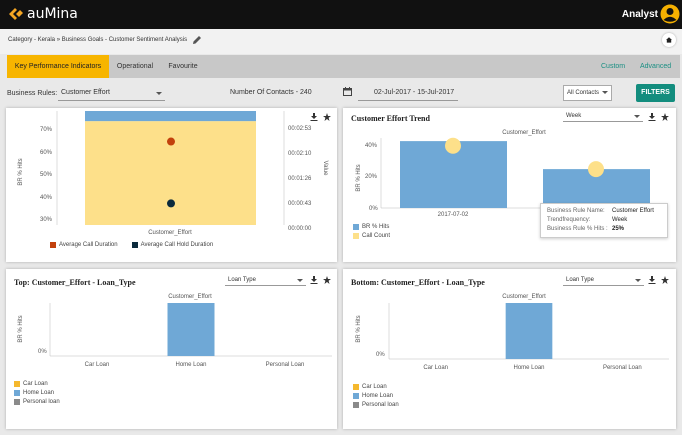 This screenshot has height=435, width=682. Describe the element at coordinates (111, 93) in the screenshot. I see `business-rule-select: Customer Effort` at that location.